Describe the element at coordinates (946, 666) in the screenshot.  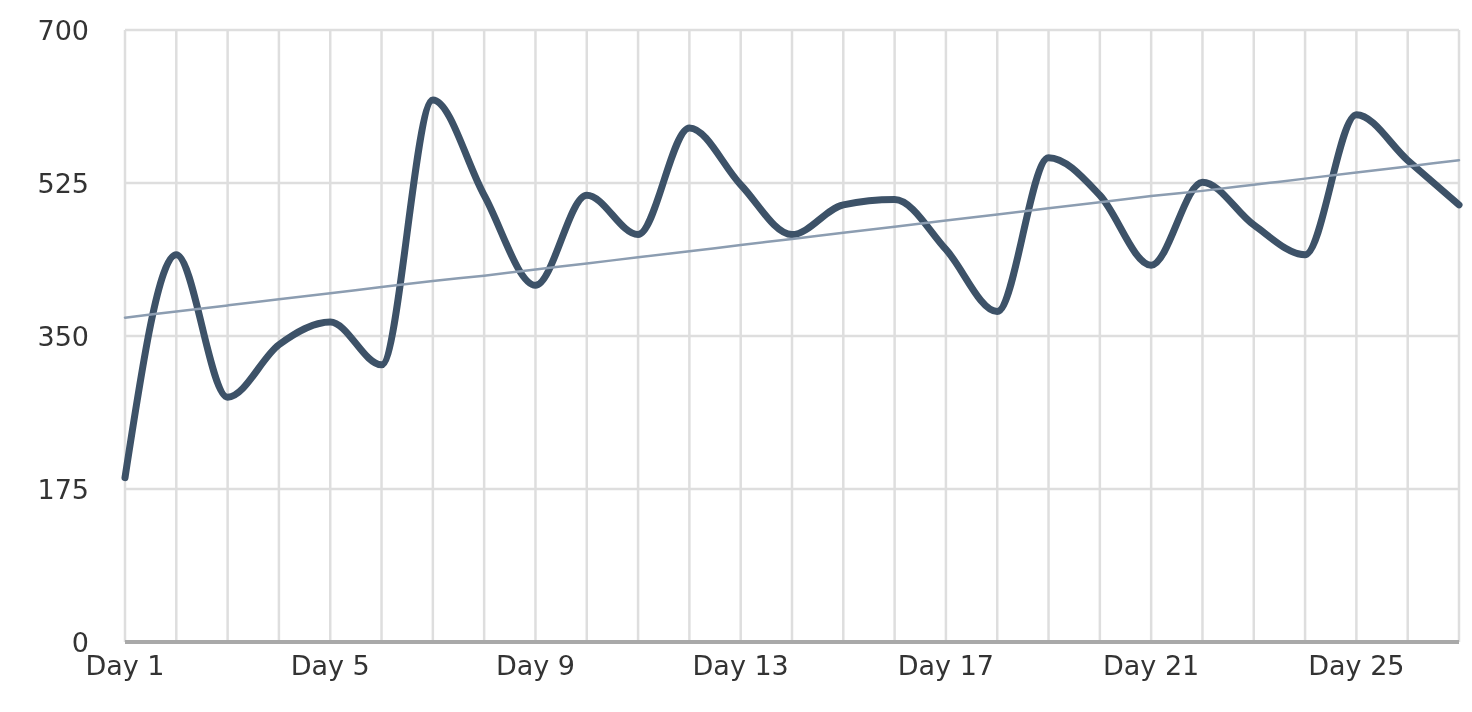
I see `x-tick-label: Day 17` at that location.